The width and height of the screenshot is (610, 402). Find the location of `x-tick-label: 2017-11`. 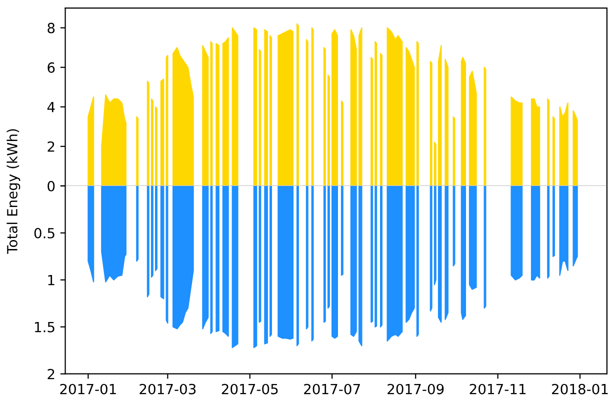

x-tick-label: 2017-11 is located at coordinates (498, 389).